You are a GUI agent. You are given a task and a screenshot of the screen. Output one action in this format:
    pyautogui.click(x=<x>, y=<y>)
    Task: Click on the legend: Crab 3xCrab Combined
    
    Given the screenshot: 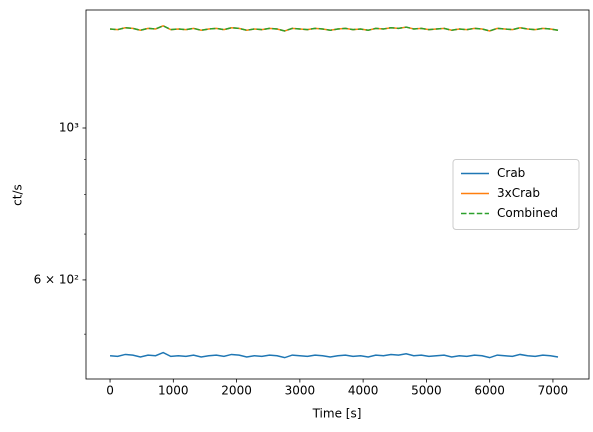 What is the action you would take?
    pyautogui.click(x=516, y=194)
    